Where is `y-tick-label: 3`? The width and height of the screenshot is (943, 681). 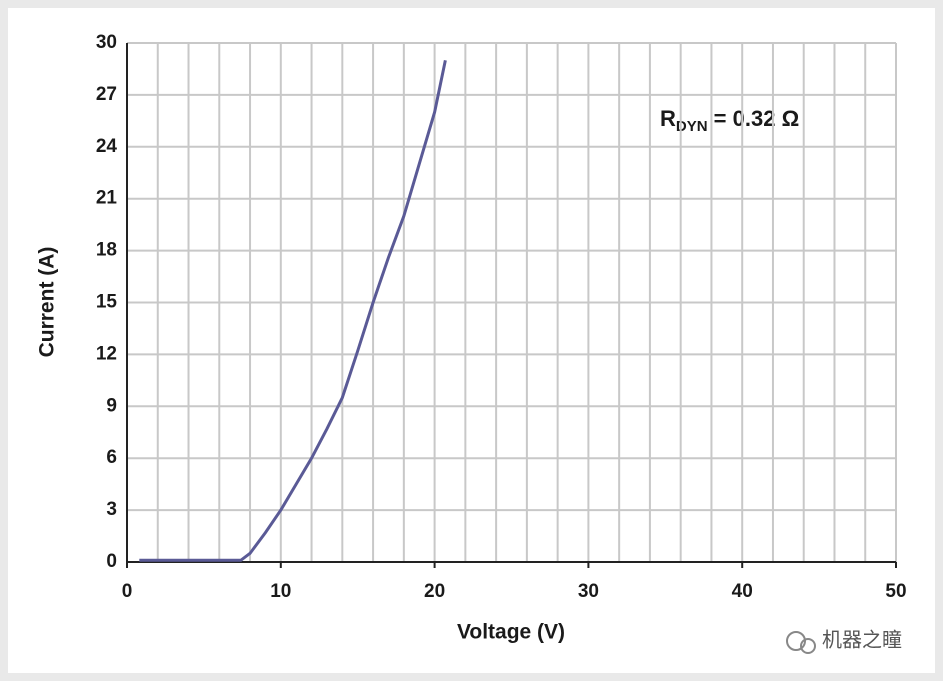
y-tick-label: 3 is located at coordinates (111, 509).